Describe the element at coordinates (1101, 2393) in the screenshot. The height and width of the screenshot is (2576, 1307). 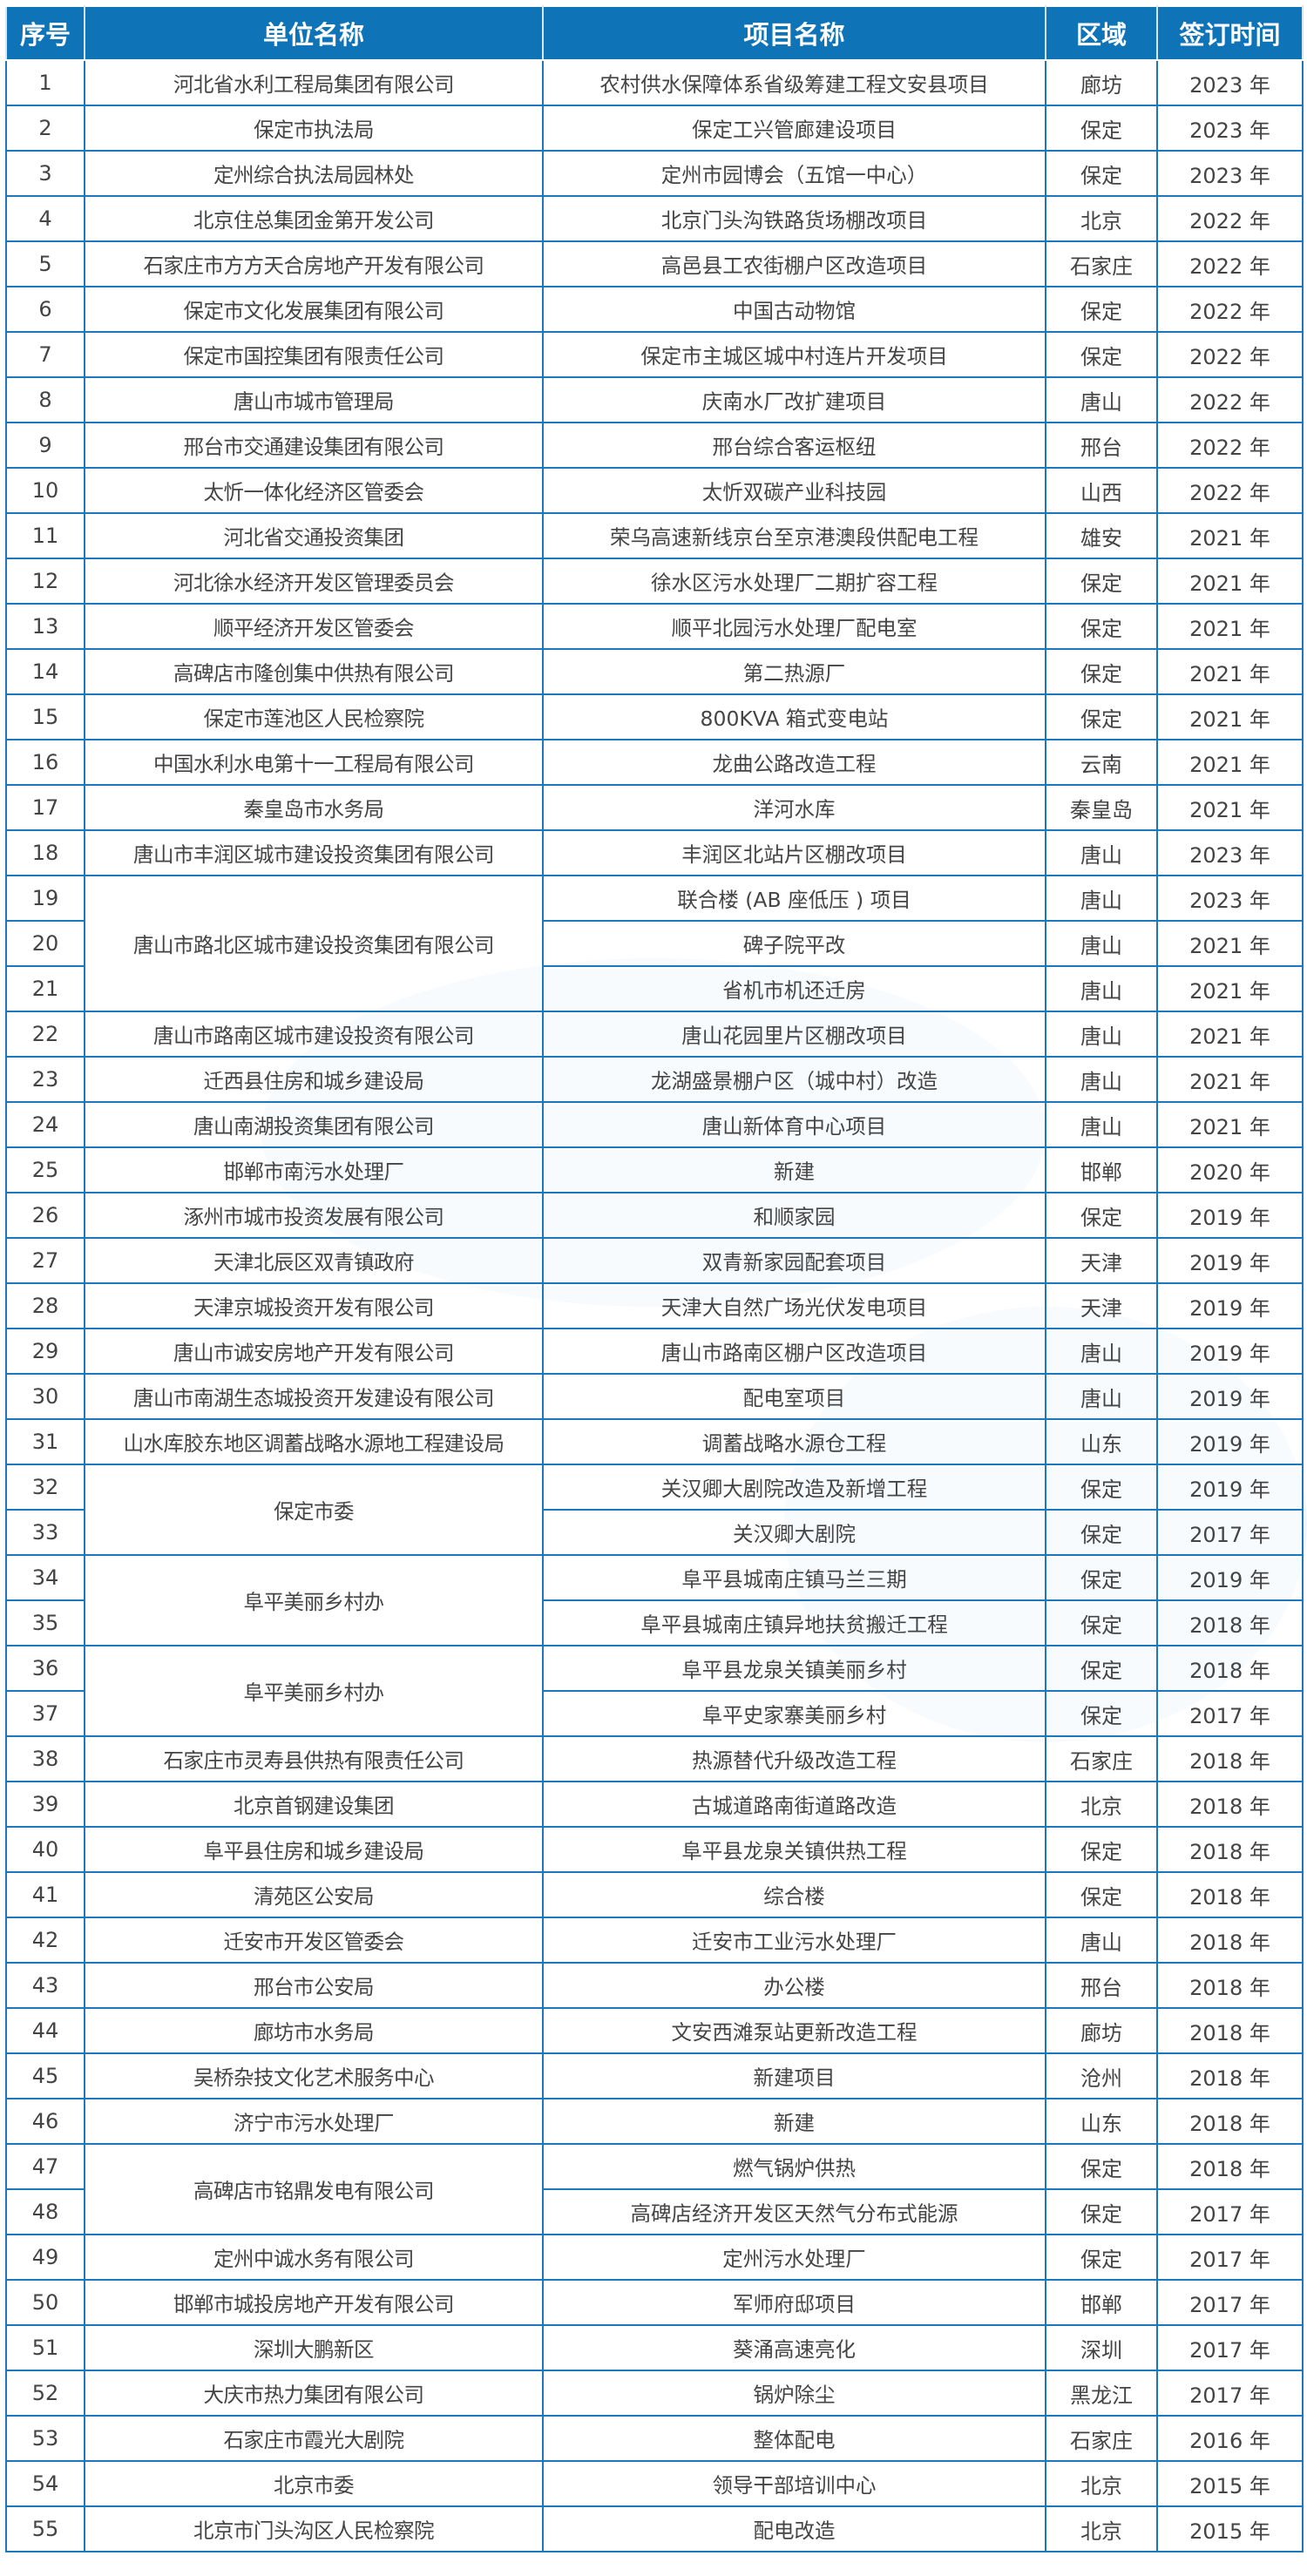
I see `region-cell: 黑龙江` at that location.